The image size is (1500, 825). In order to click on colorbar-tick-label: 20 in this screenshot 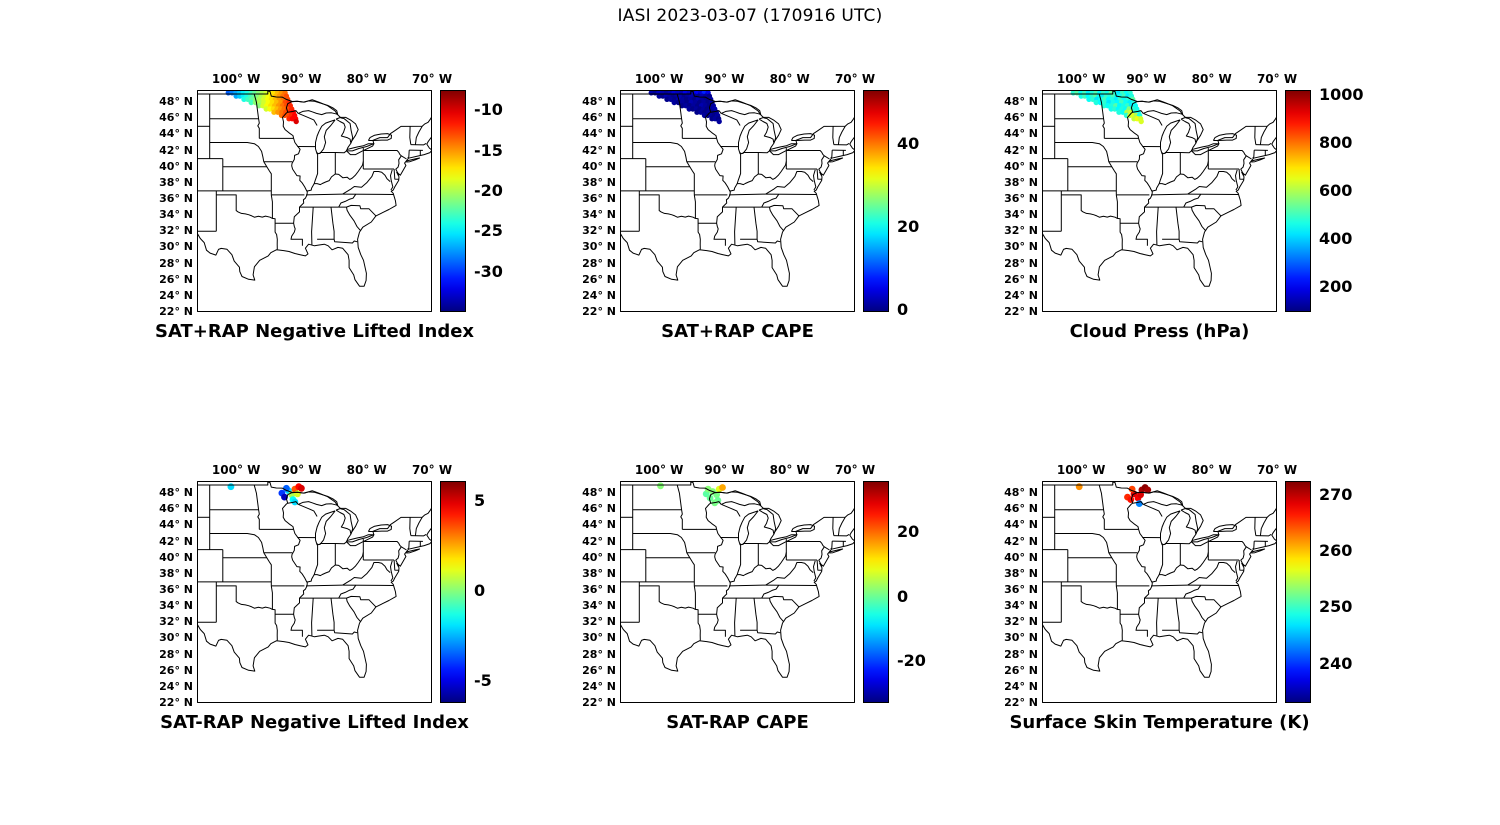, I will do `click(908, 532)`.